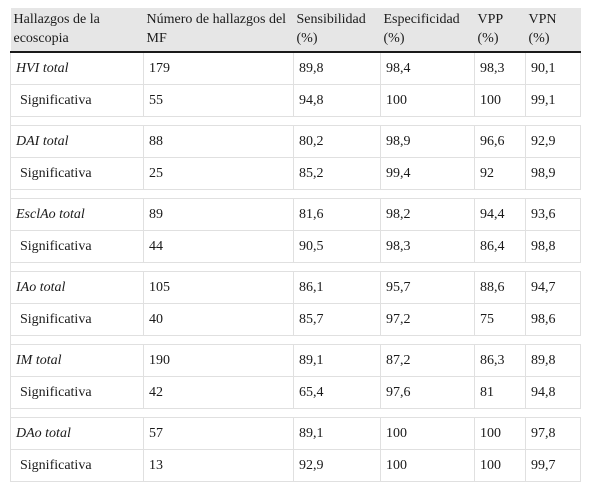 The image size is (590, 482). I want to click on header-hallazgos: Hallazgos de la ecoscopia, so click(77, 30).